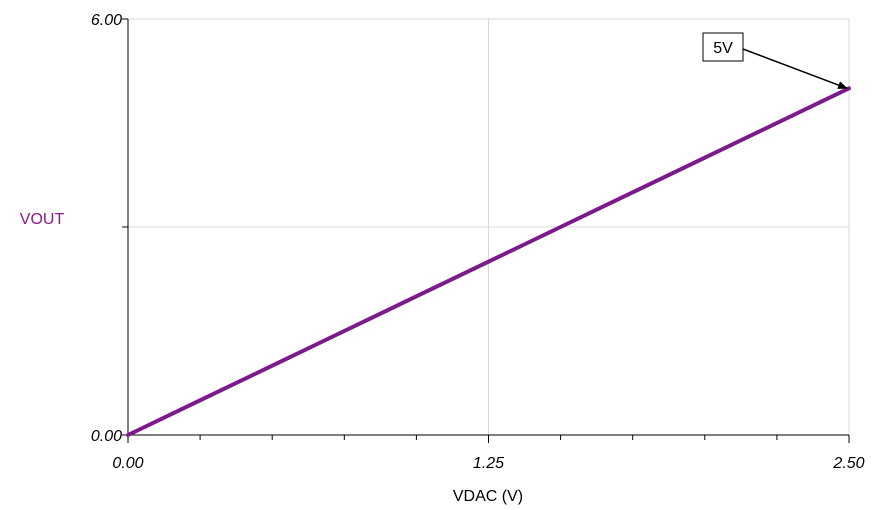 This screenshot has height=510, width=882. I want to click on x-axis-title: VDAC (V), so click(488, 496).